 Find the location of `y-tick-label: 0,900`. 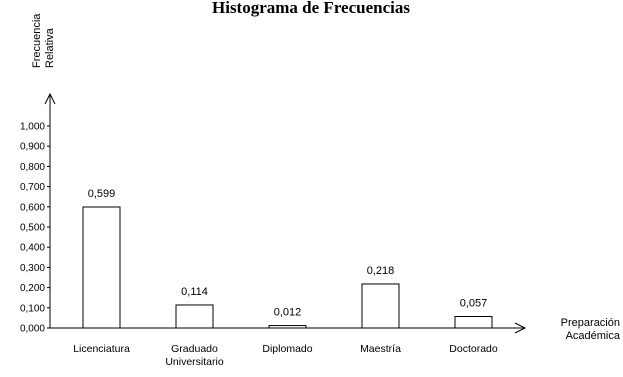

y-tick-label: 0,900 is located at coordinates (32, 147).